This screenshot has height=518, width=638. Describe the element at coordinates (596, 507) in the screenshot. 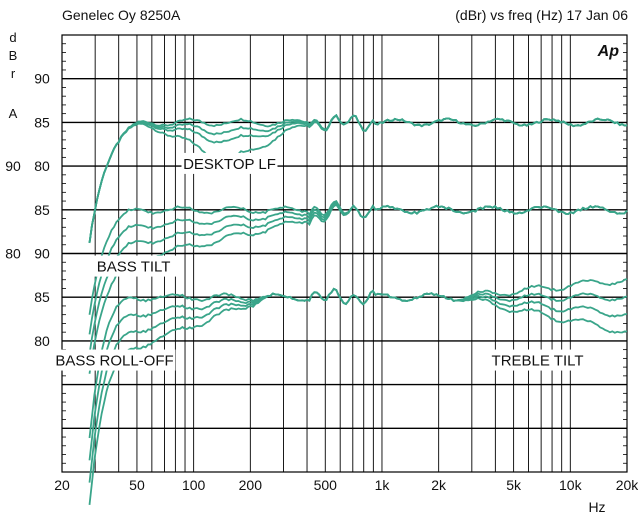

I see `x-axis-label: Hz` at that location.